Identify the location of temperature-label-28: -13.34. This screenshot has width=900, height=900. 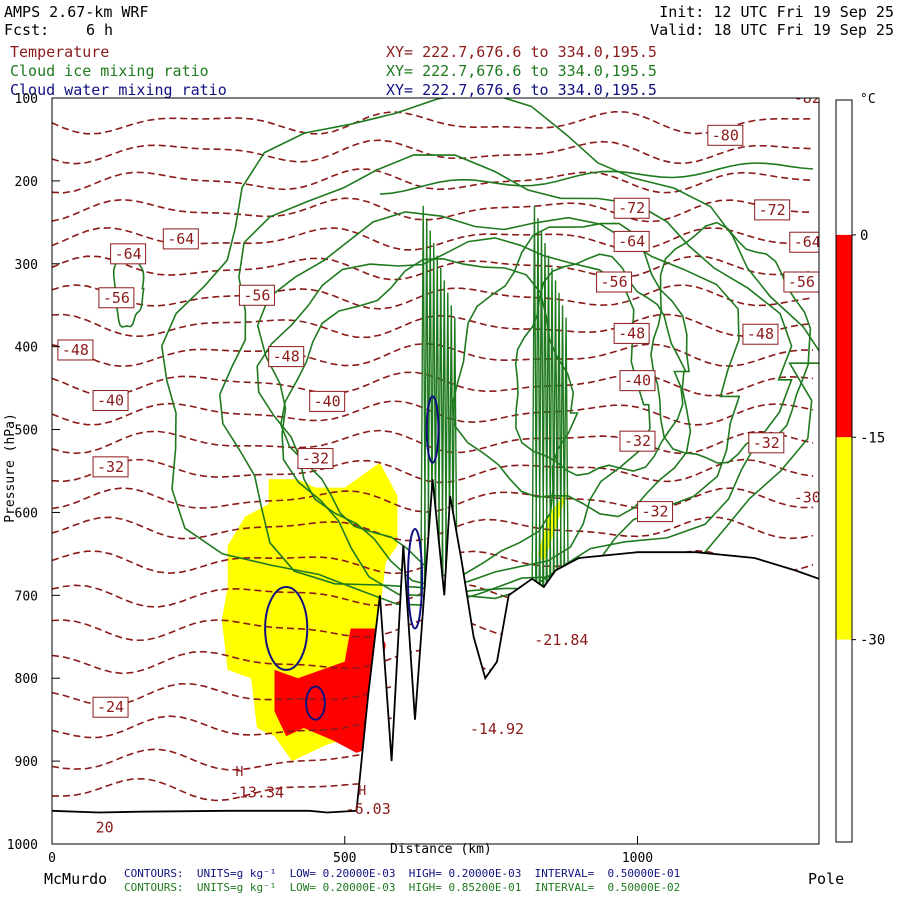
(257, 793).